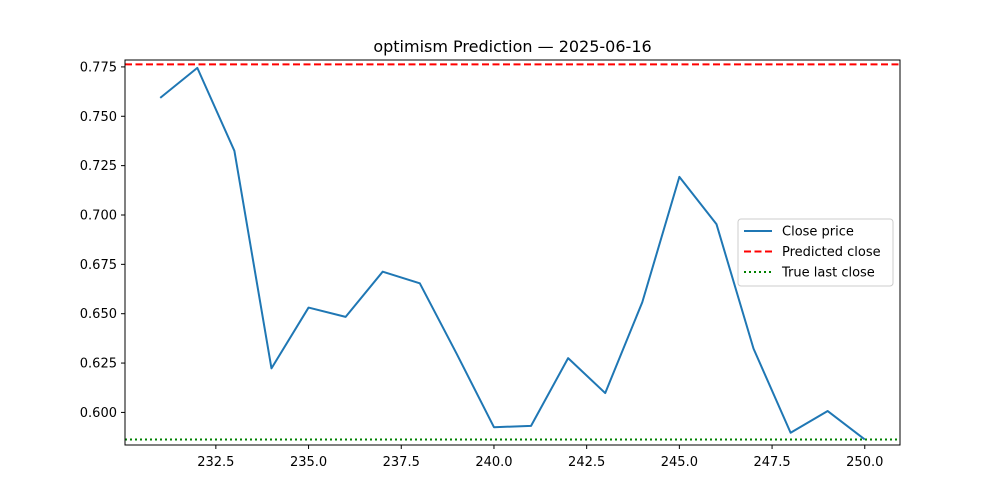 Image resolution: width=1000 pixels, height=500 pixels. I want to click on legend-box, so click(815, 252).